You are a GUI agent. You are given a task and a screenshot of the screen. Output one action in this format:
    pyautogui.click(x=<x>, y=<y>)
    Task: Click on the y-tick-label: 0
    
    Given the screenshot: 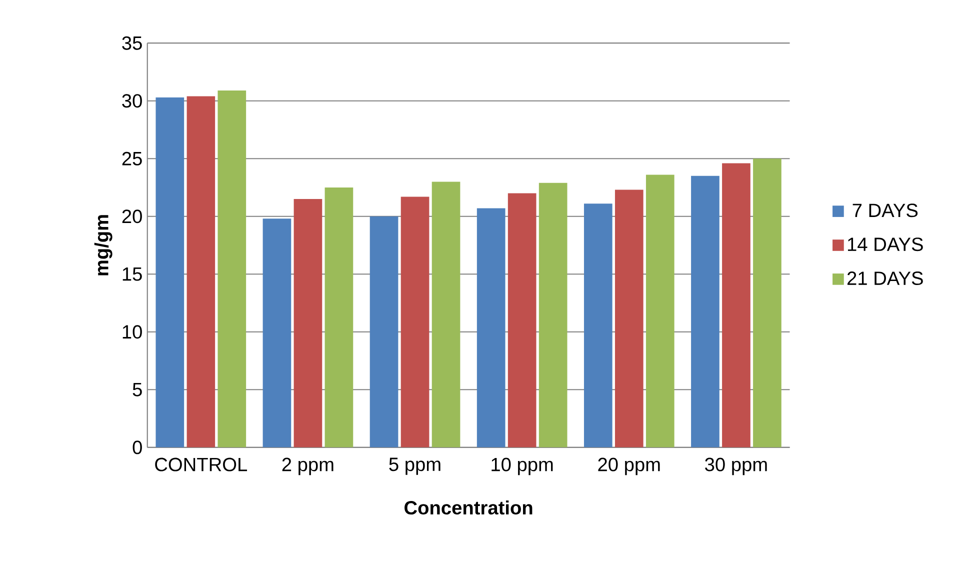 What is the action you would take?
    pyautogui.click(x=137, y=447)
    